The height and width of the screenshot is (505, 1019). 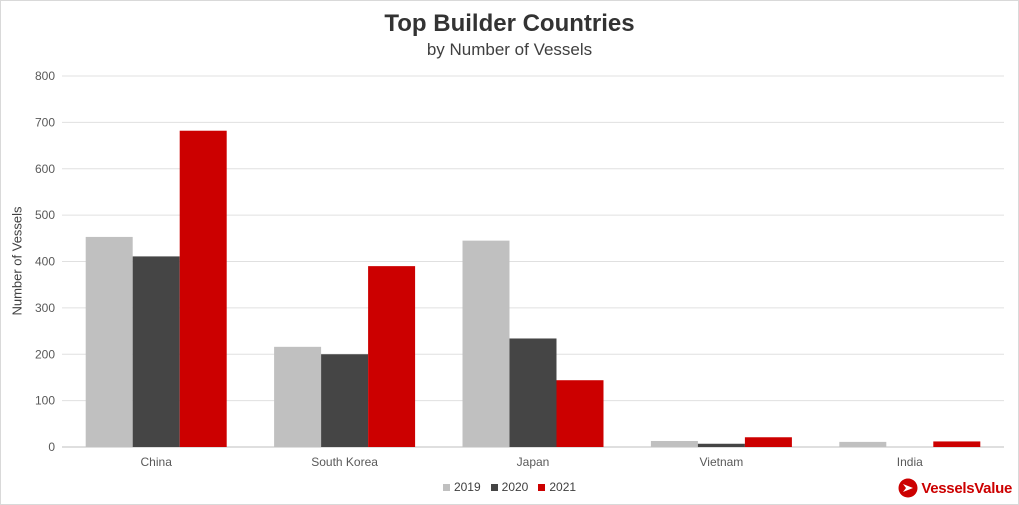 I want to click on legend-label: 2020, so click(x=515, y=487).